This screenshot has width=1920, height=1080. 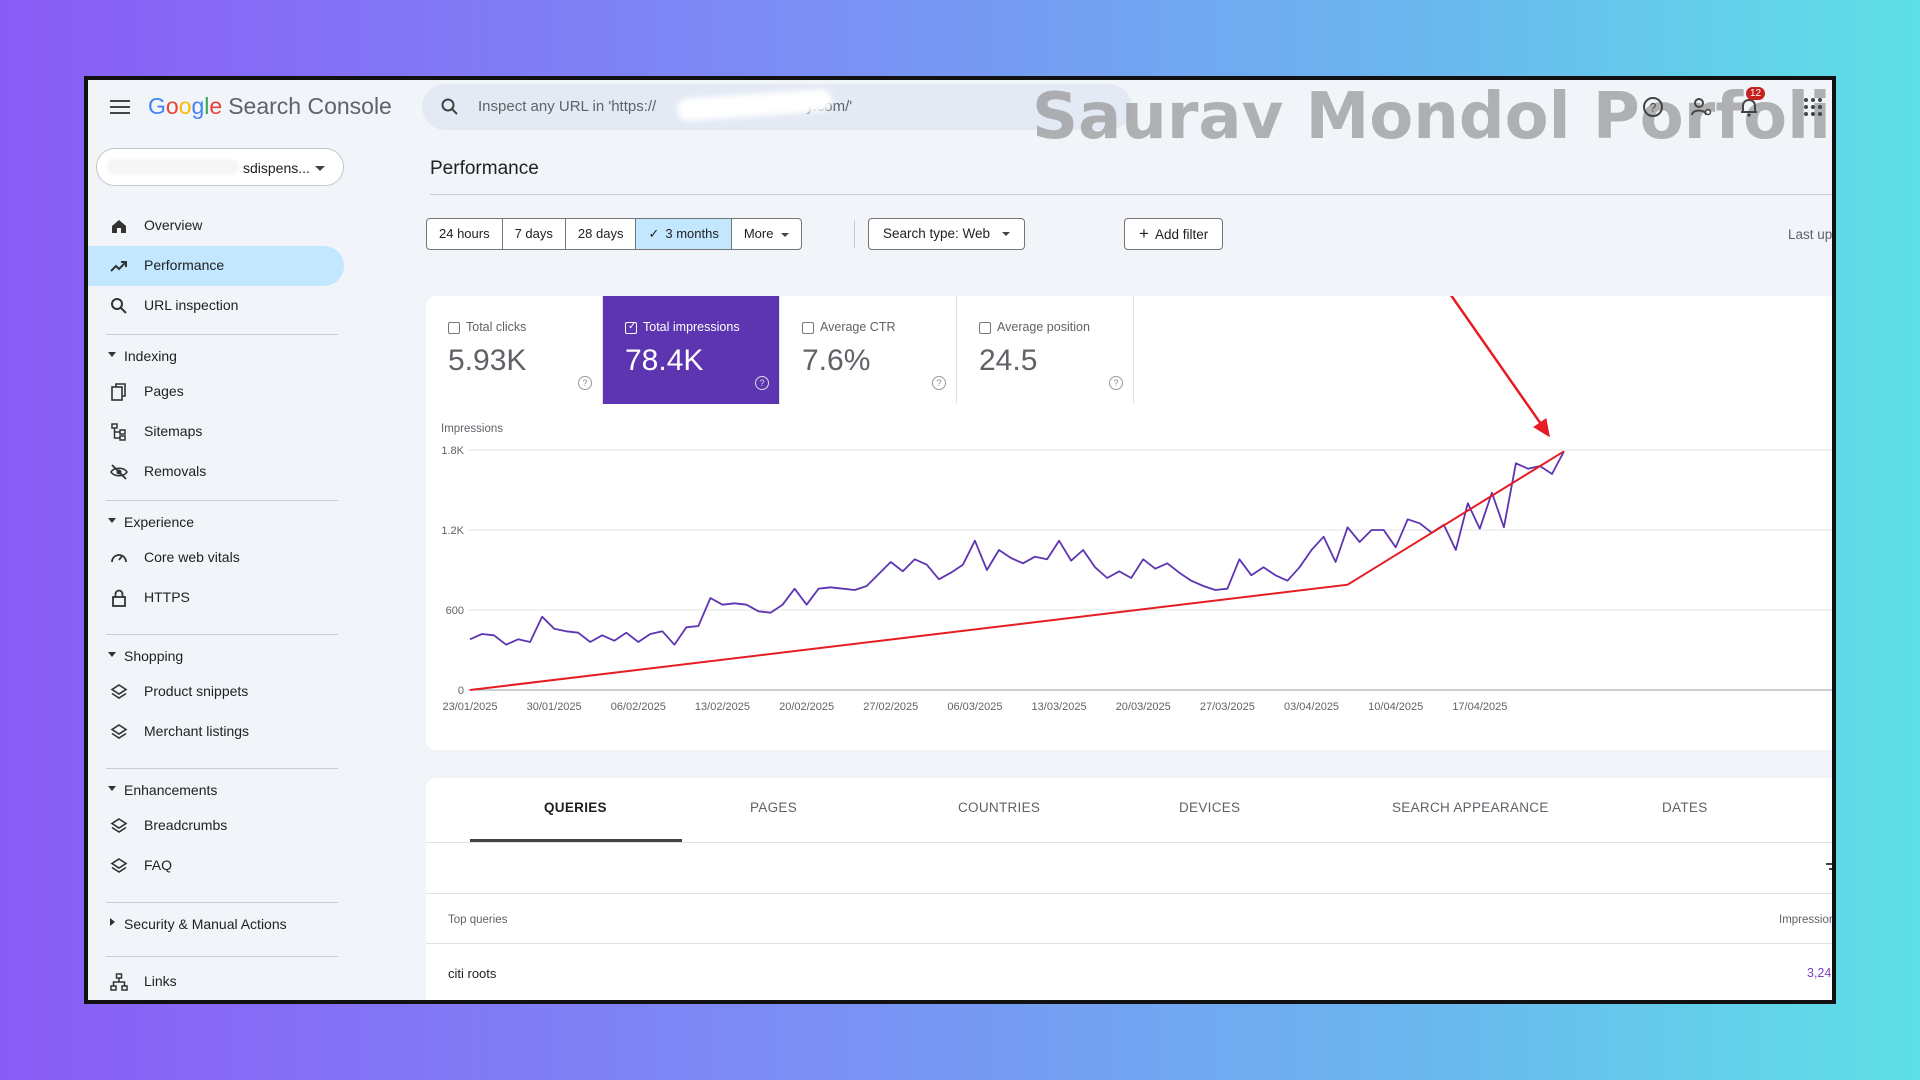 I want to click on sidebar-item-pages: Pages, so click(x=216, y=392).